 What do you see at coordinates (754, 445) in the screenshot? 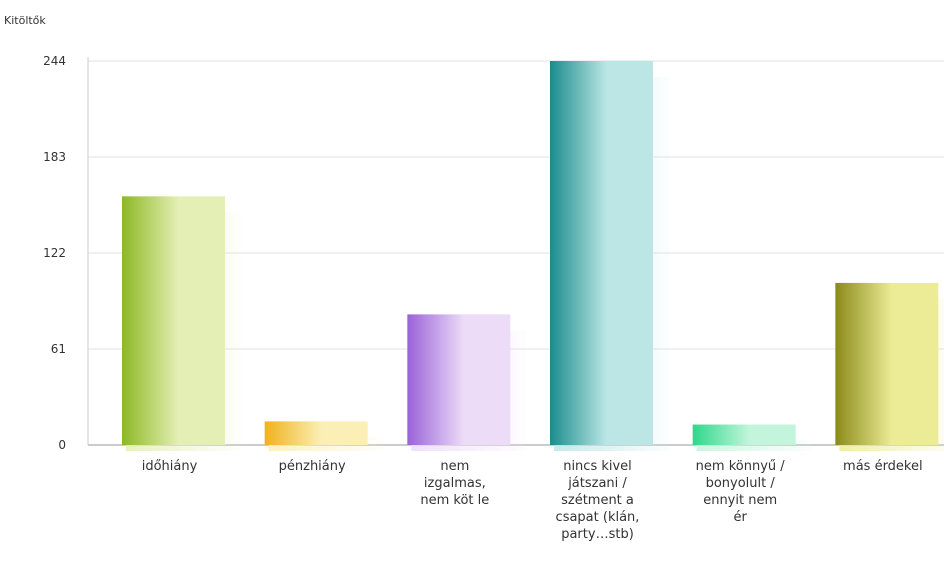
I see `bar-shadow` at bounding box center [754, 445].